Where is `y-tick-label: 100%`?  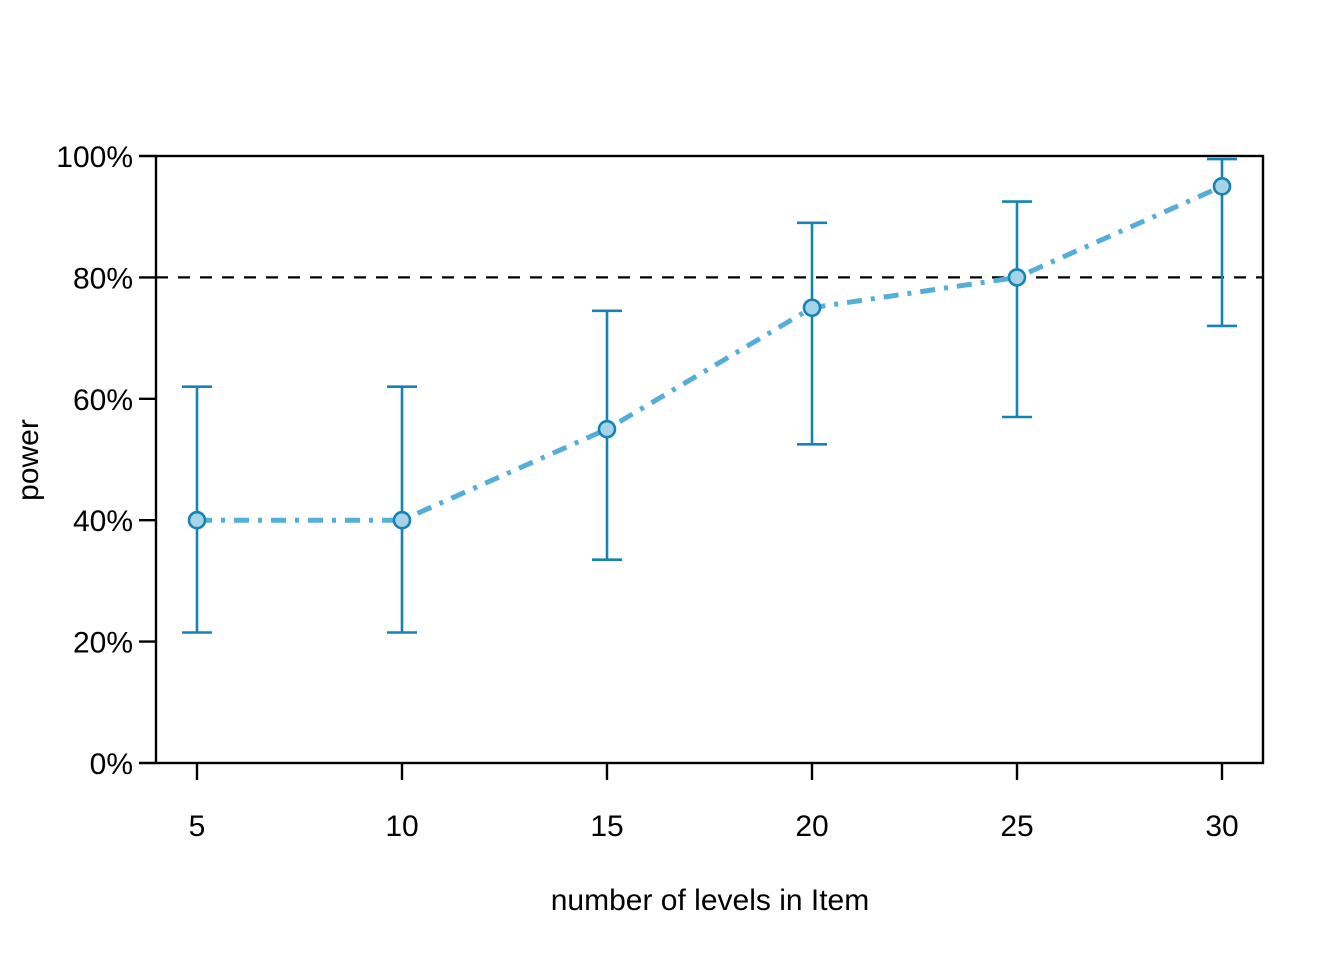
y-tick-label: 100% is located at coordinates (94, 157).